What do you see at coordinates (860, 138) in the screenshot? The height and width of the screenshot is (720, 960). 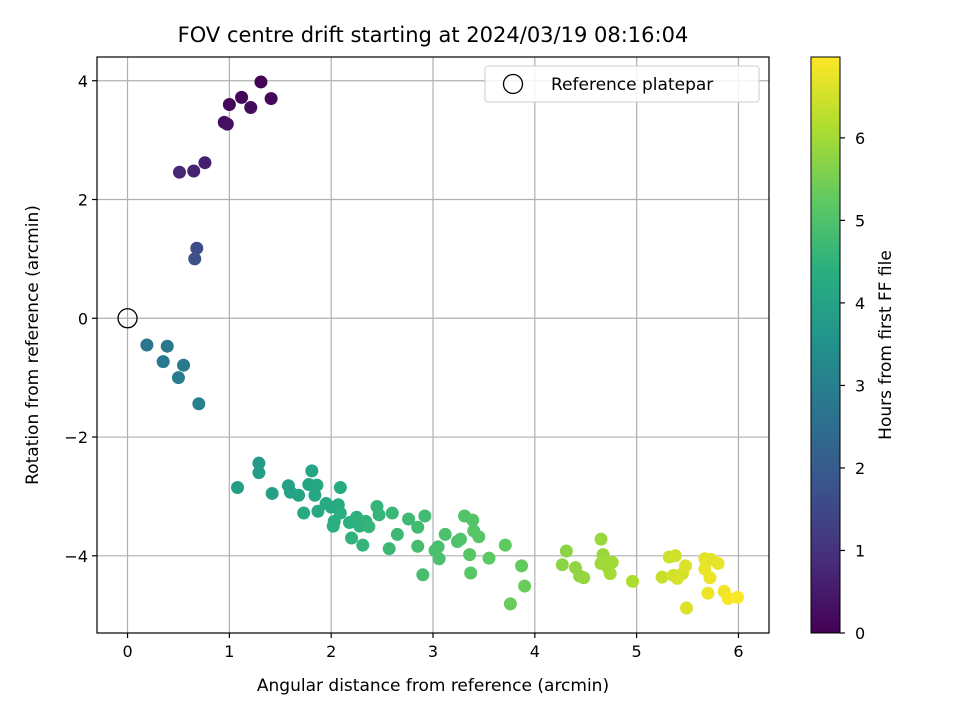 I see `colorbar-tick-label: 6` at bounding box center [860, 138].